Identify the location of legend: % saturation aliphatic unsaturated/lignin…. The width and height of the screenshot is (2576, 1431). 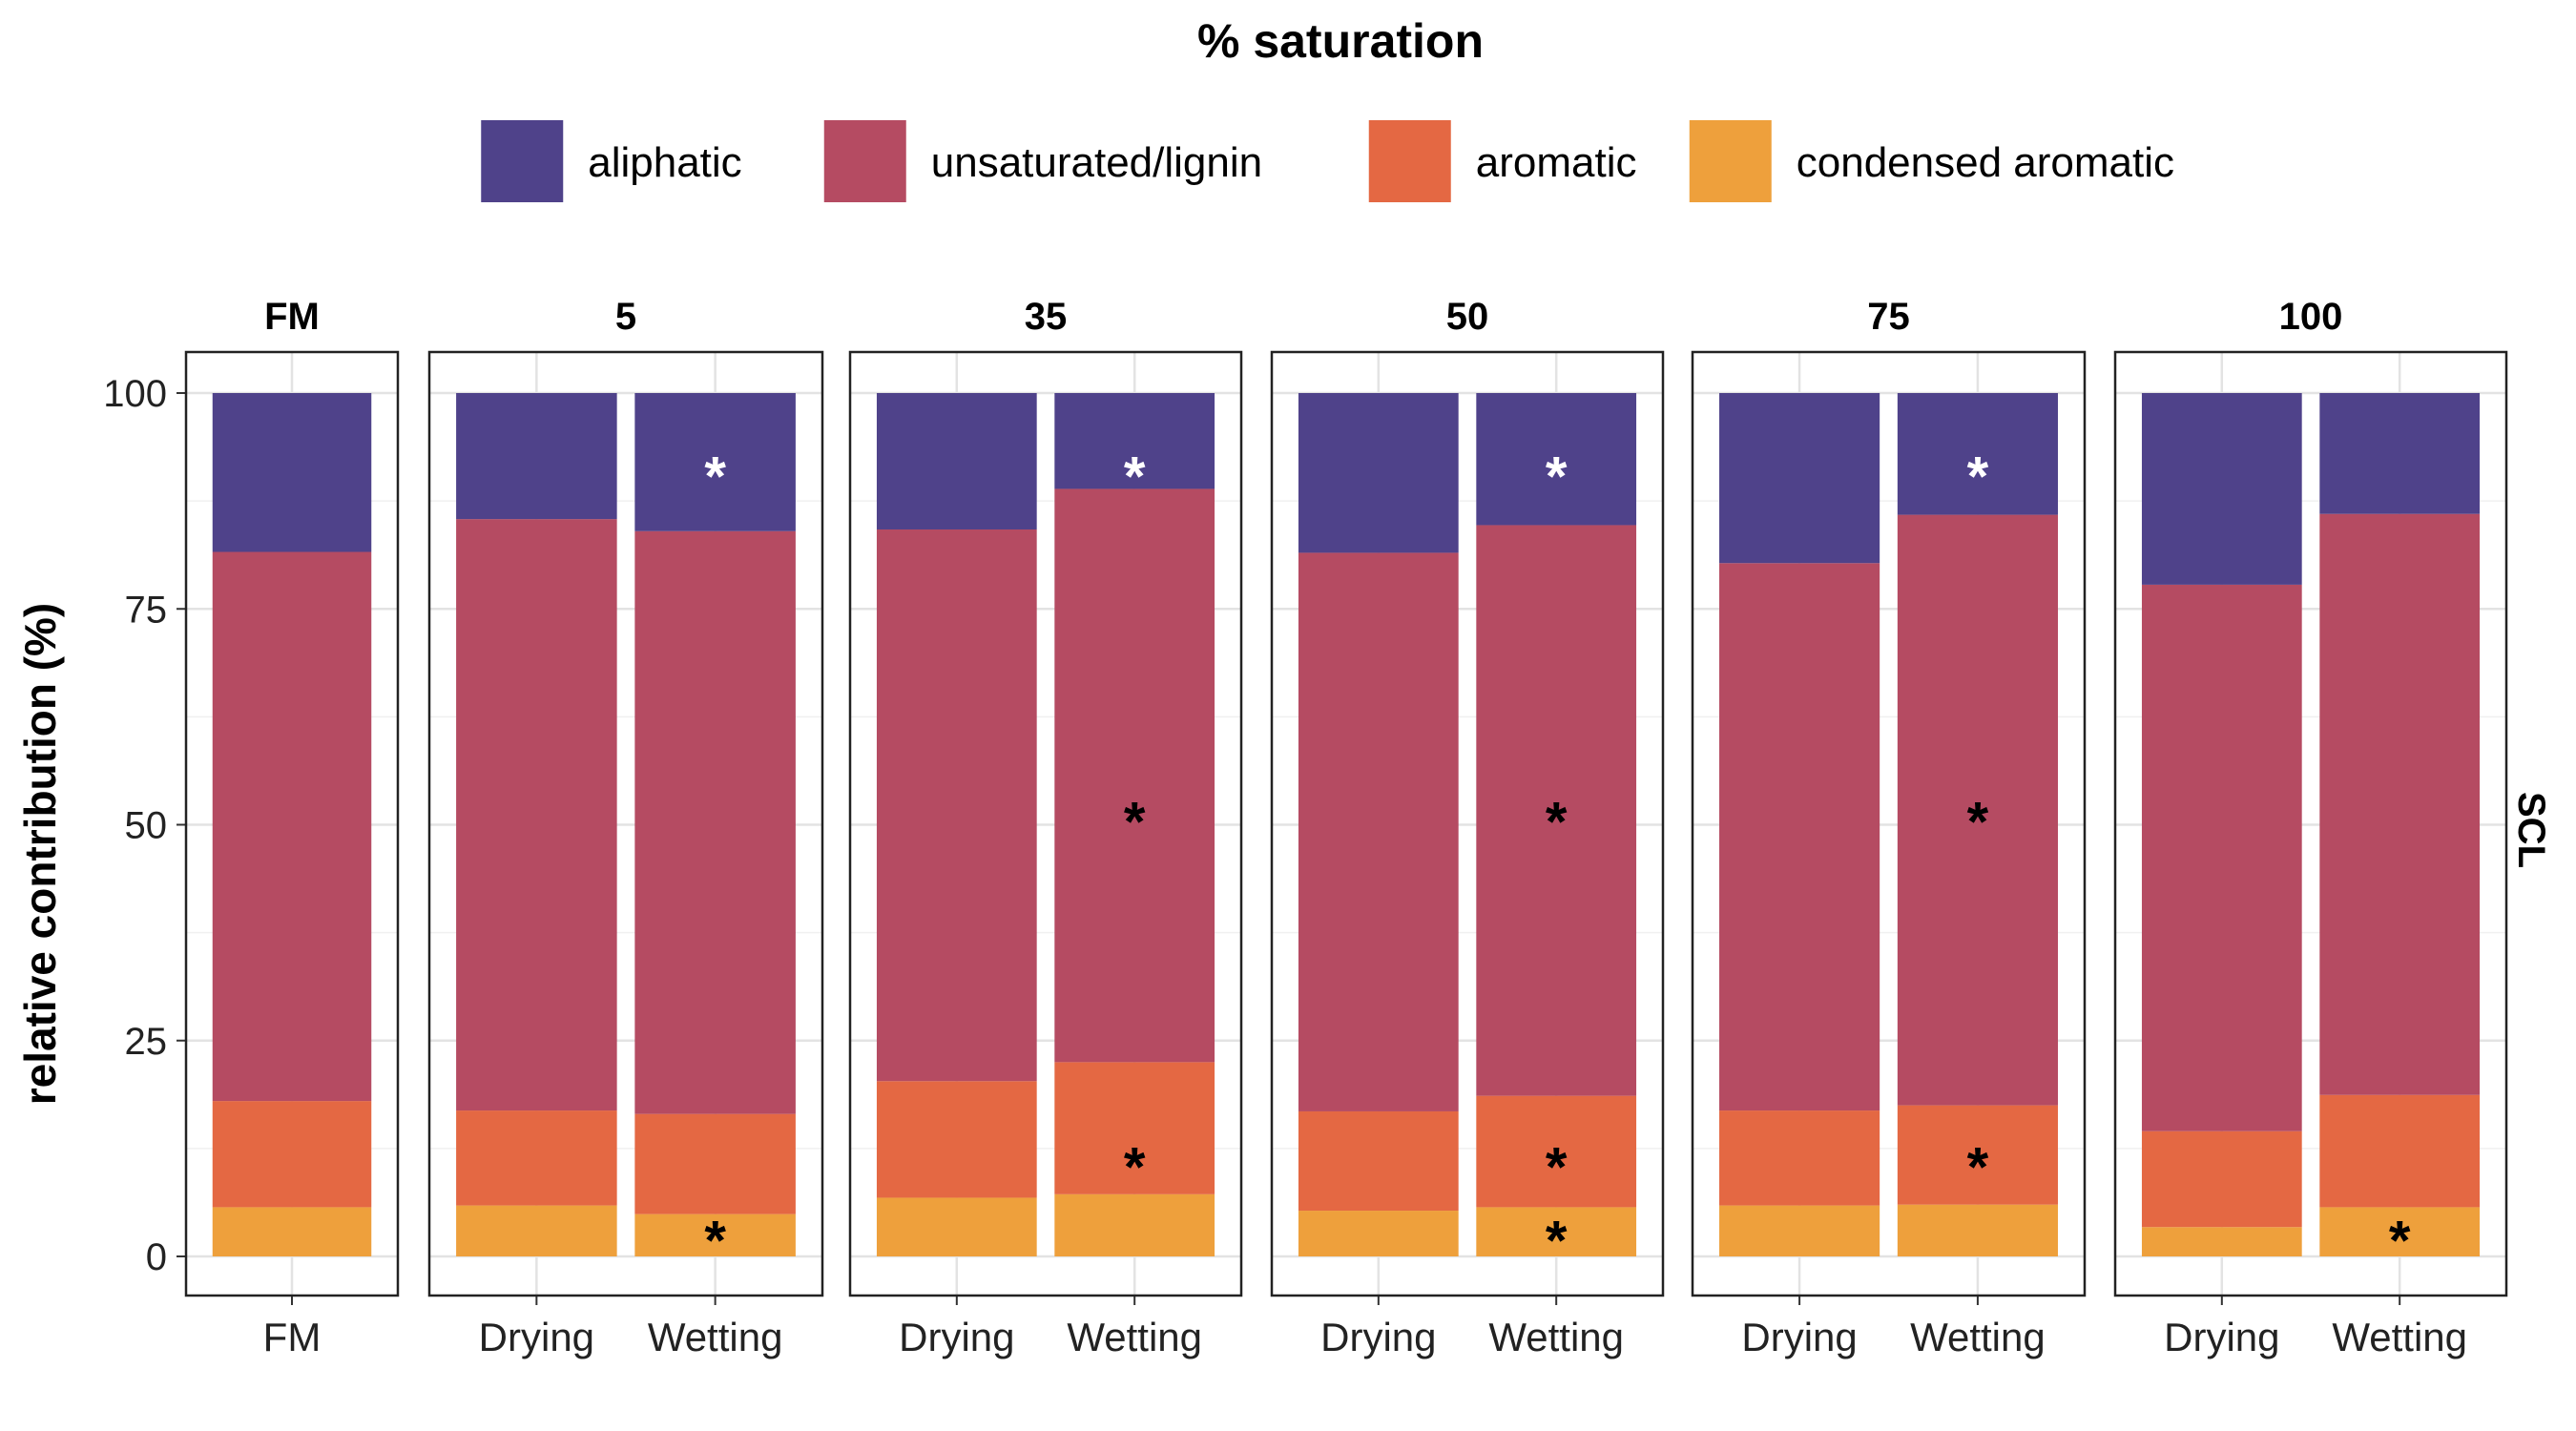
(1327, 108).